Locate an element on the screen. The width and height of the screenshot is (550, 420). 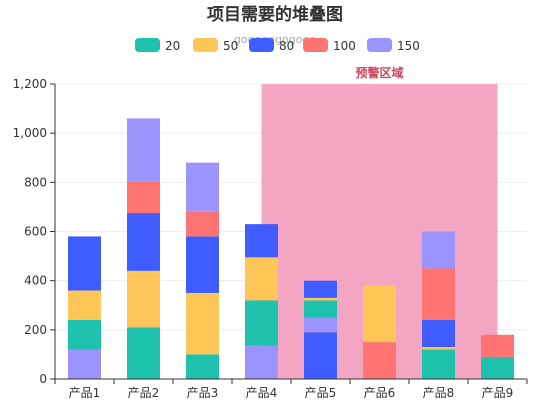
x-tick-label: 产品4 is located at coordinates (262, 393).